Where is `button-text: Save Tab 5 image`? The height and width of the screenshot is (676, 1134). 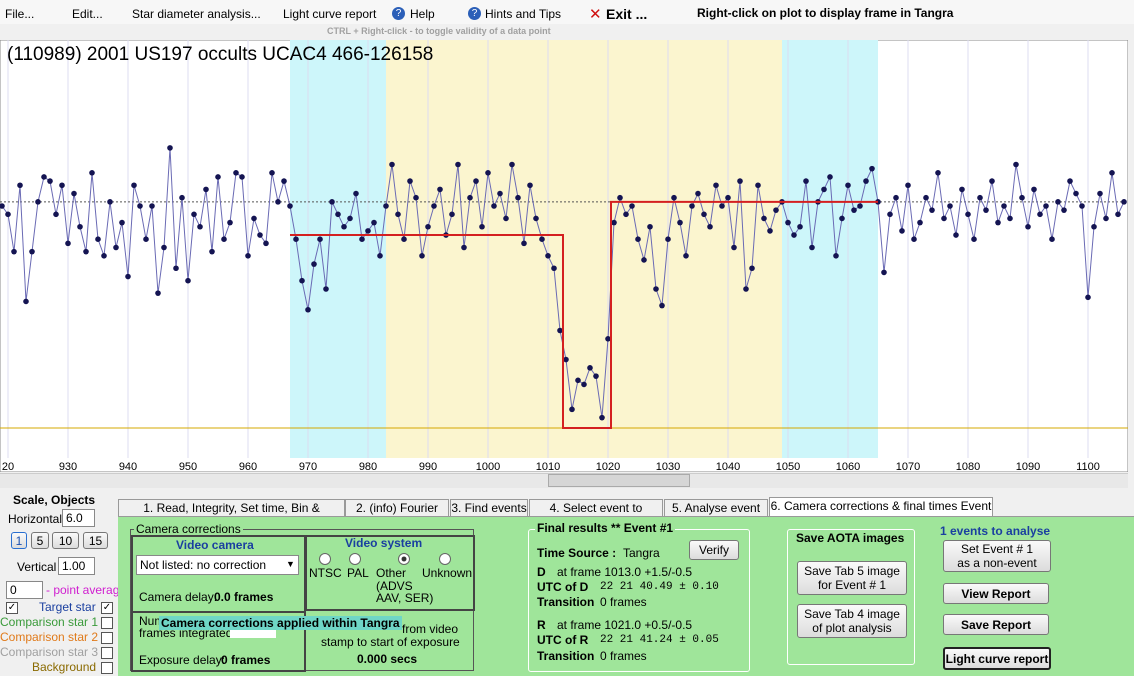
button-text: Save Tab 5 image is located at coordinates (852, 571).